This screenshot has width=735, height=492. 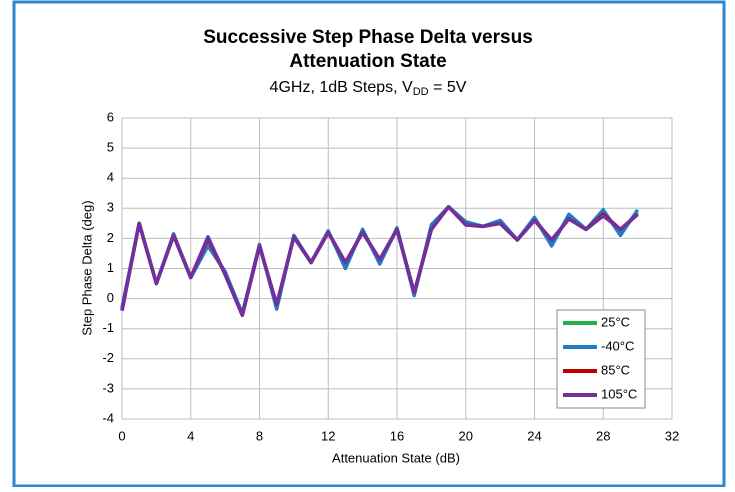 What do you see at coordinates (396, 457) in the screenshot?
I see `x-axis-label: Attenuation State (dB)` at bounding box center [396, 457].